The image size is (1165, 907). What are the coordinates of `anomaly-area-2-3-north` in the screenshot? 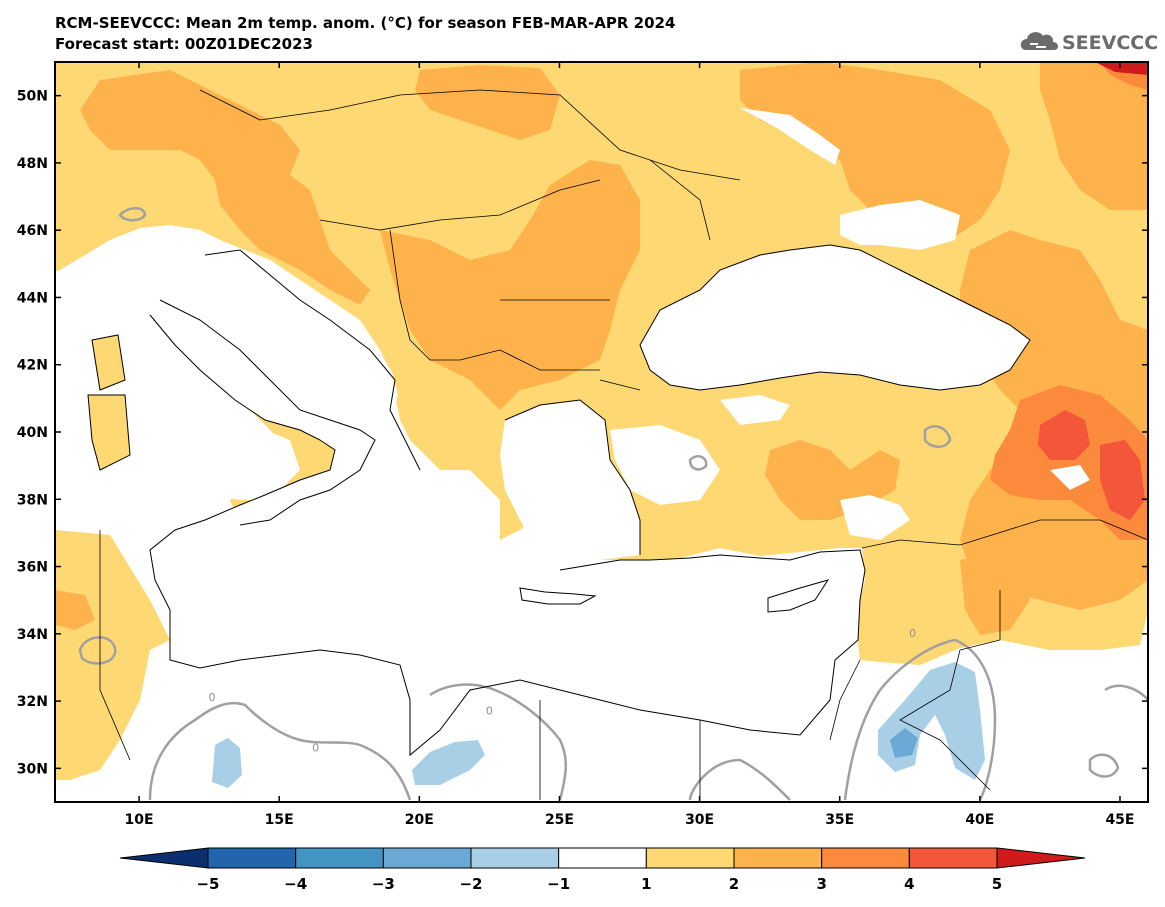 It's located at (225, 187).